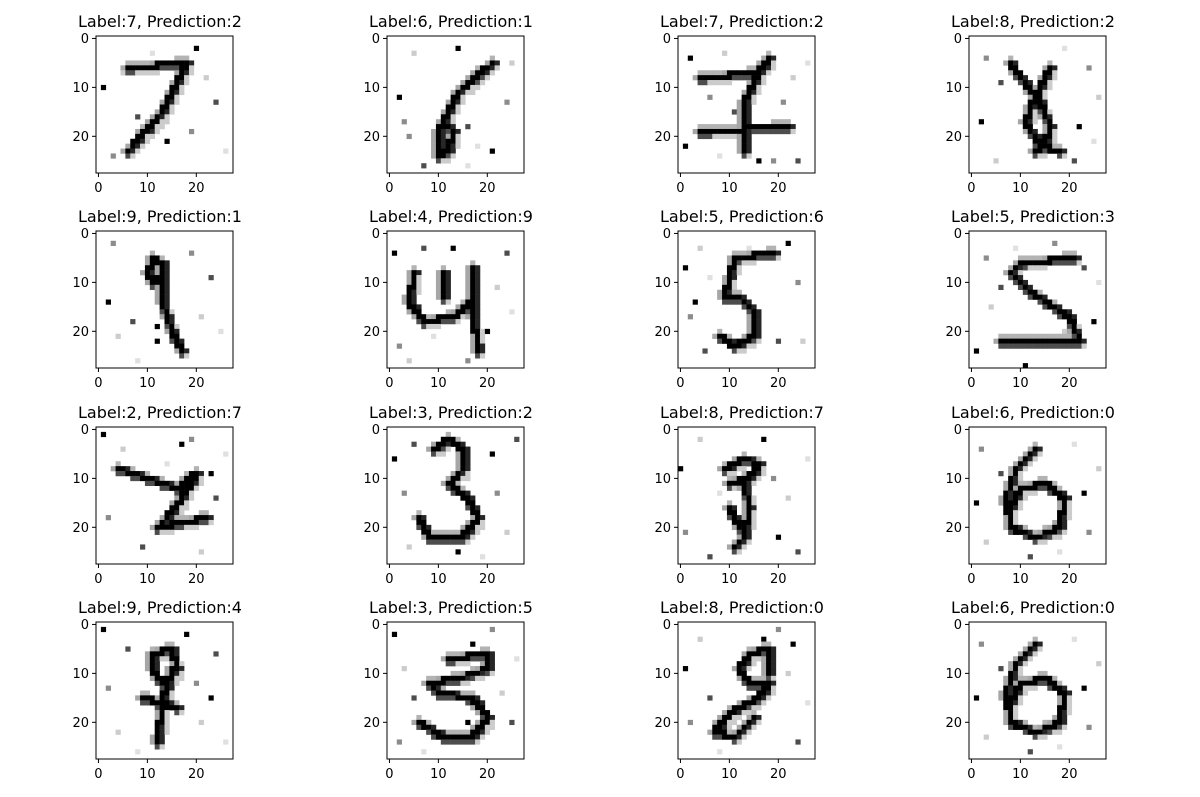 This screenshot has width=1200, height=797. I want to click on axes-frame, so click(455, 299).